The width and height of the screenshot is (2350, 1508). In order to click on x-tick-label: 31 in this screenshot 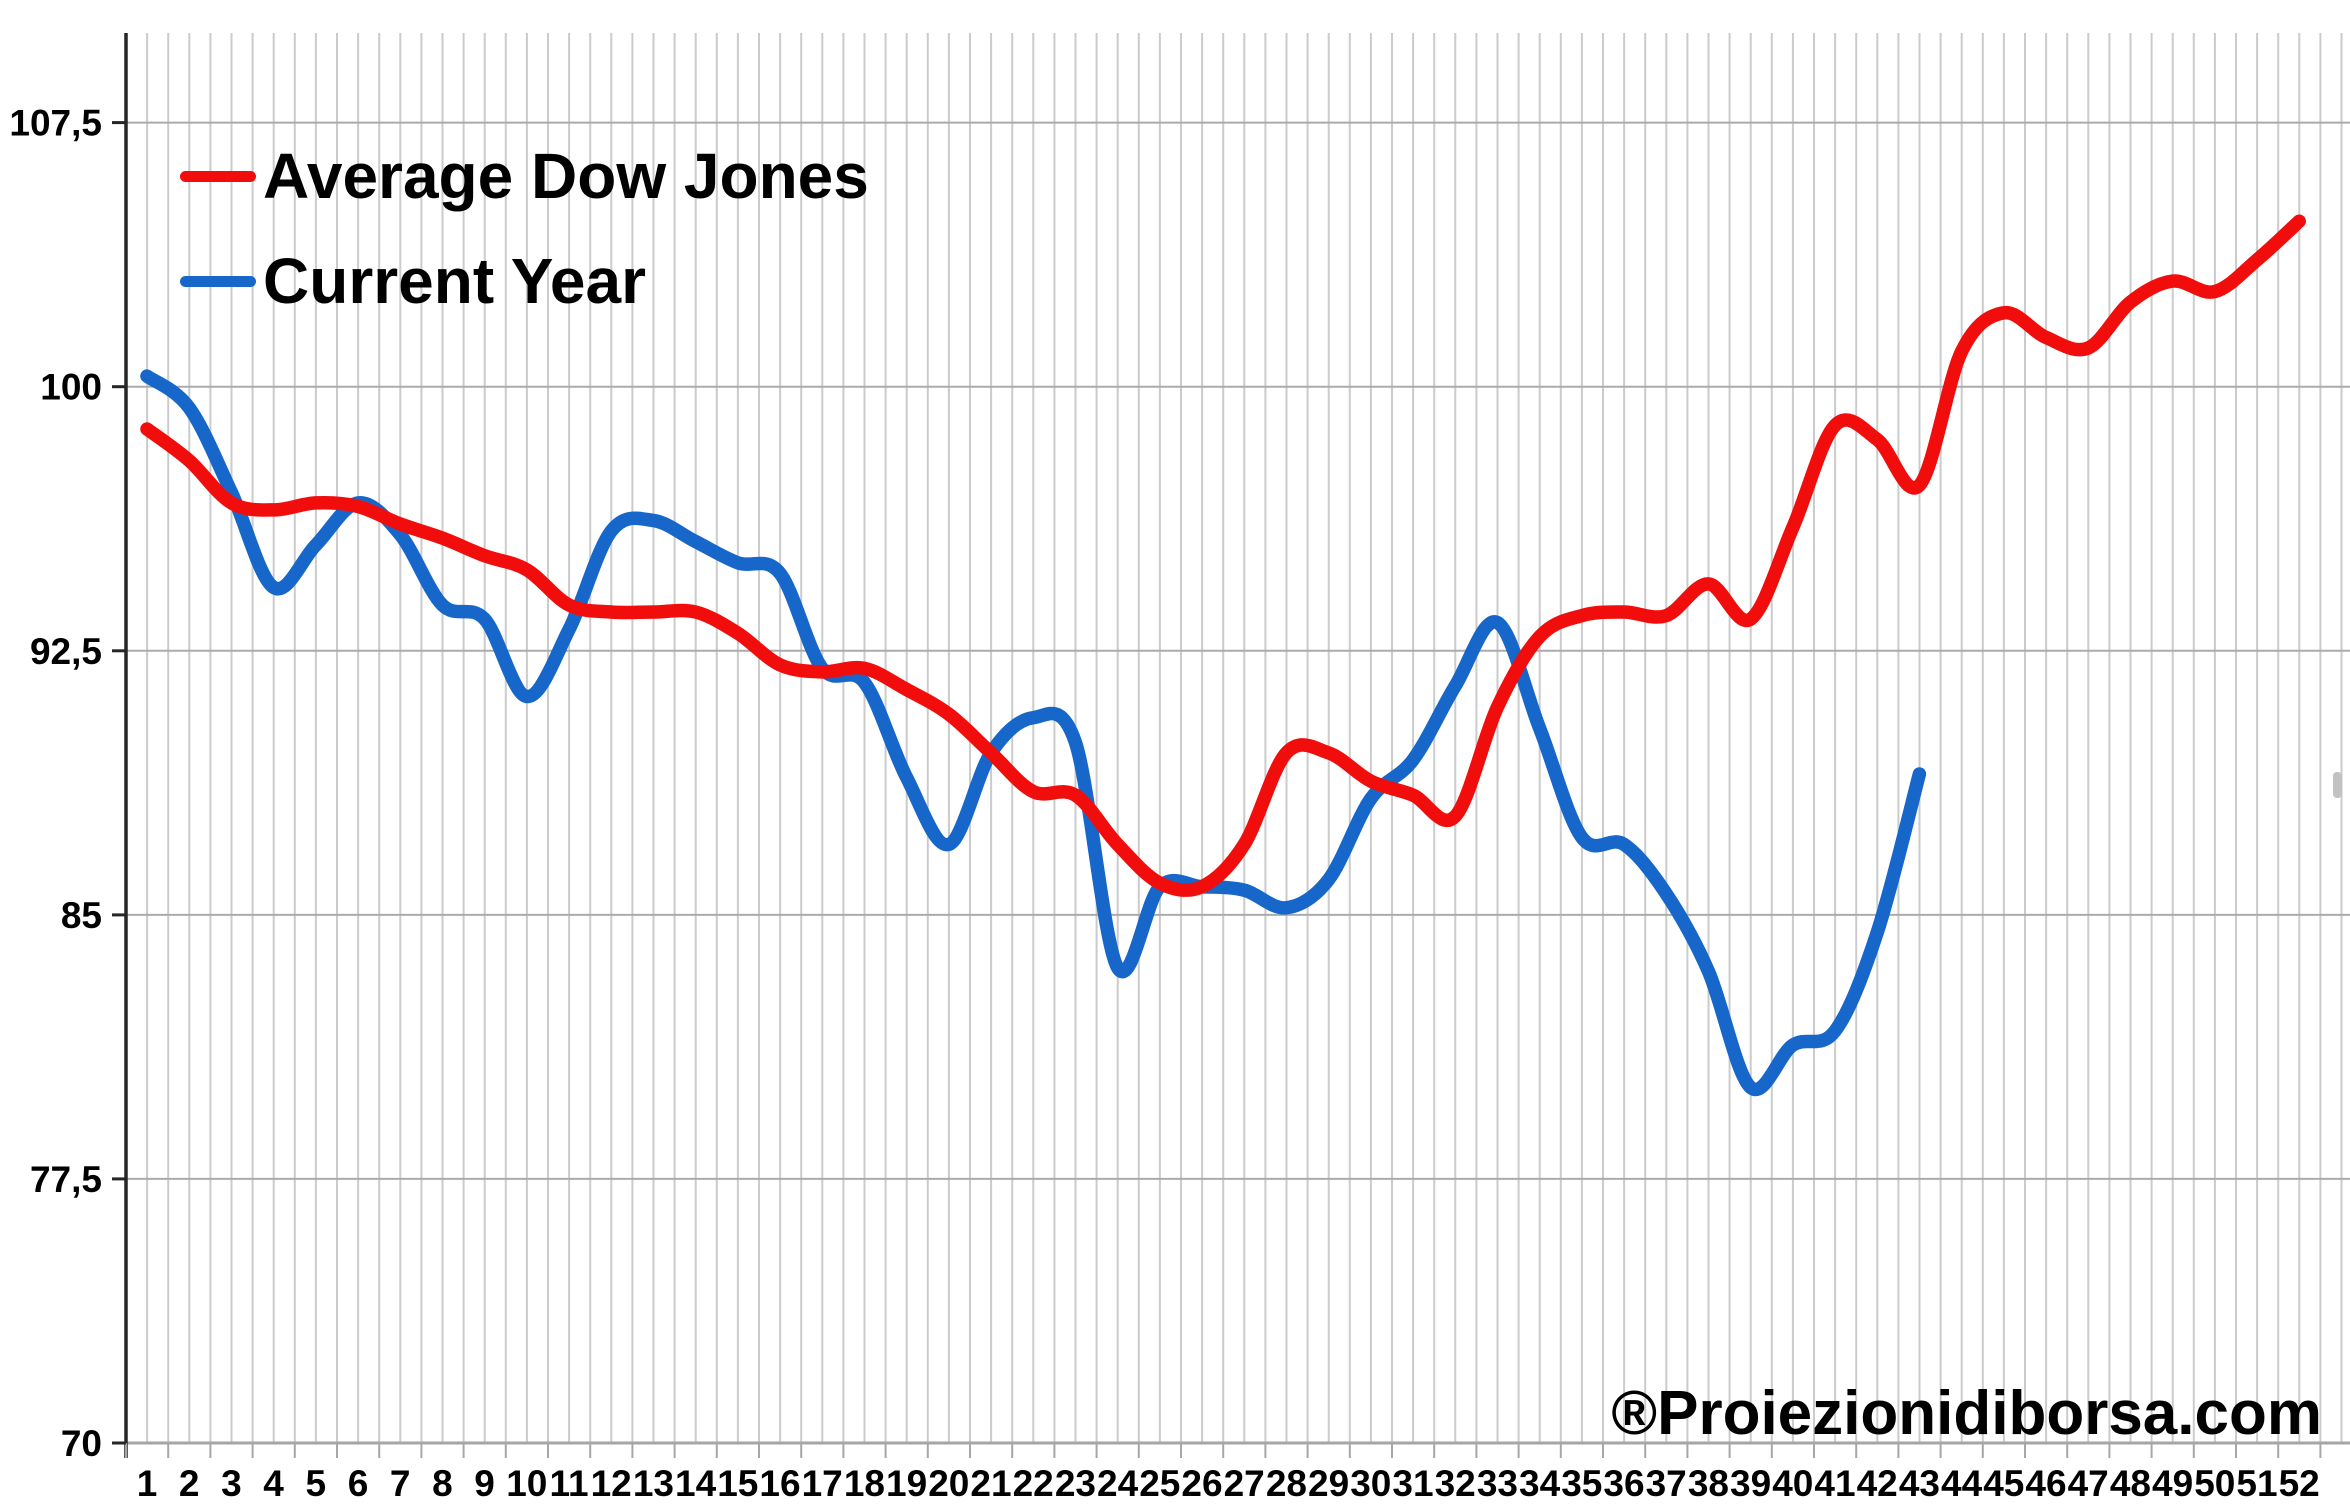, I will do `click(1412, 1483)`.